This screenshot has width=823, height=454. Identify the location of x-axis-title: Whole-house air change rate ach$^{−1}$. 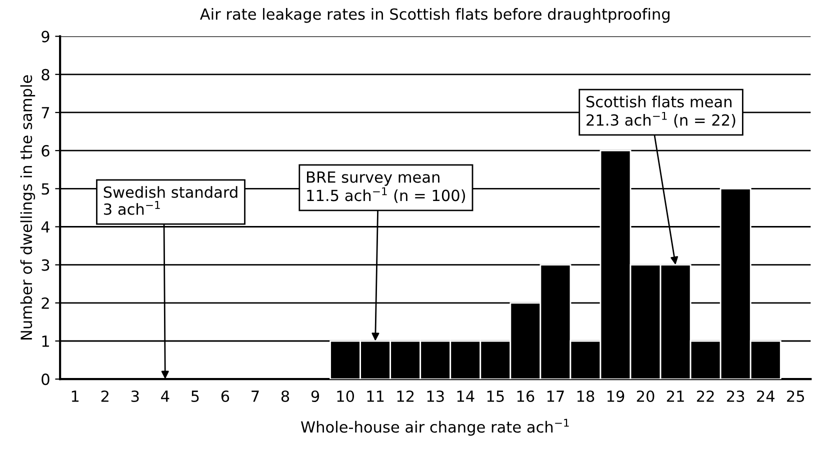
(434, 427).